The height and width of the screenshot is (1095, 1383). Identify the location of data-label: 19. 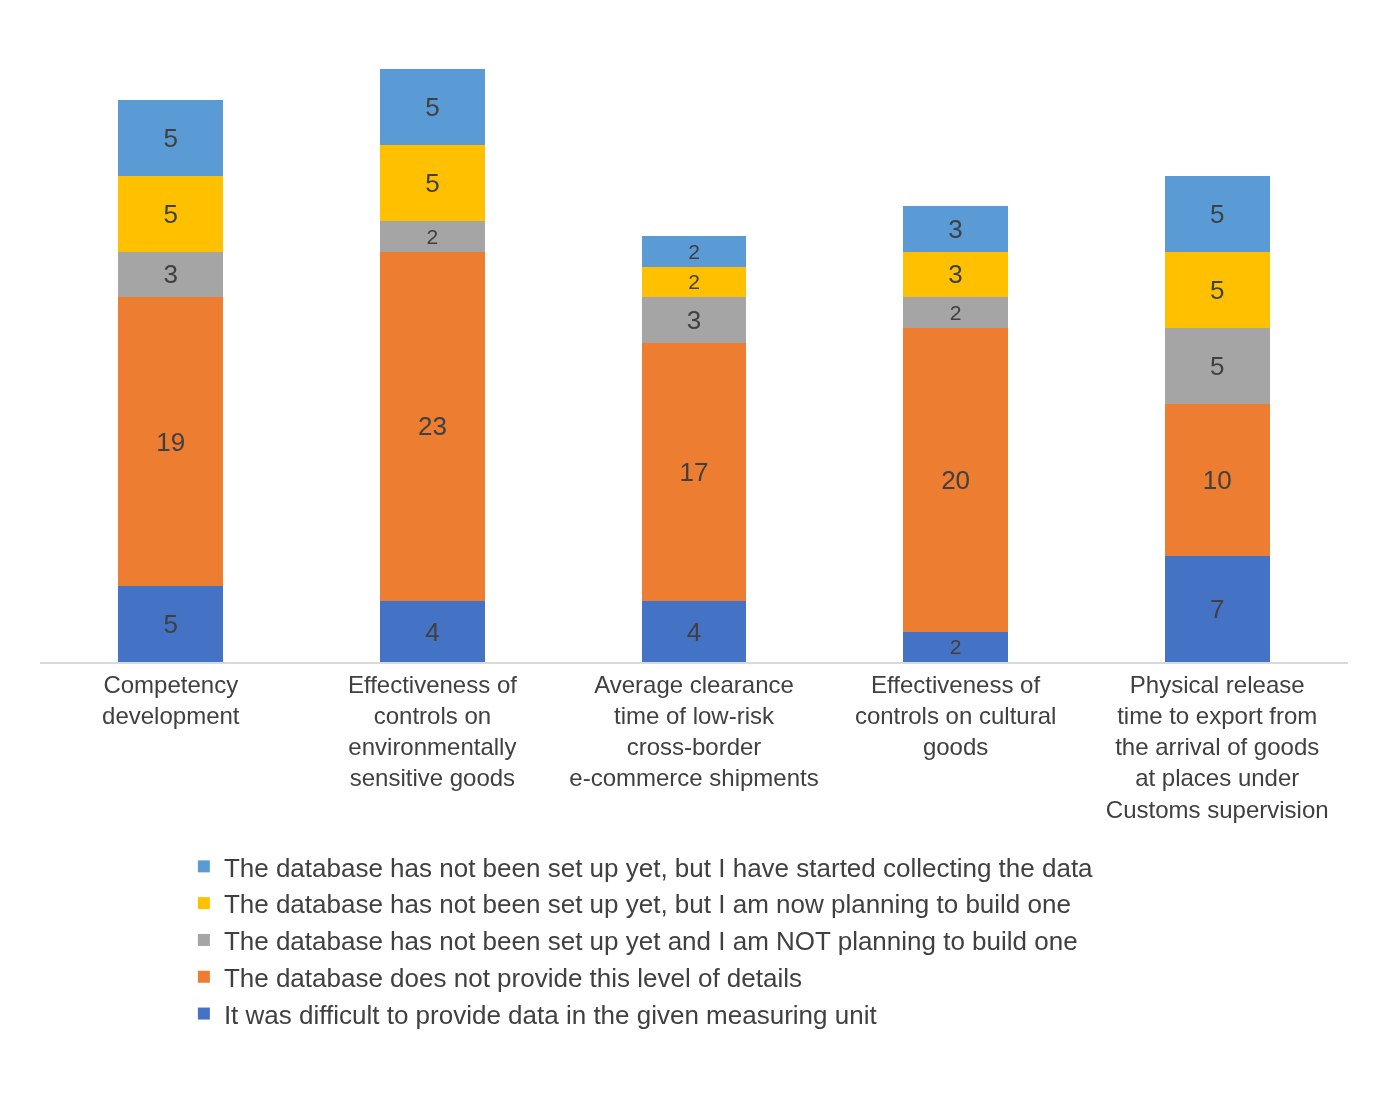
(171, 441).